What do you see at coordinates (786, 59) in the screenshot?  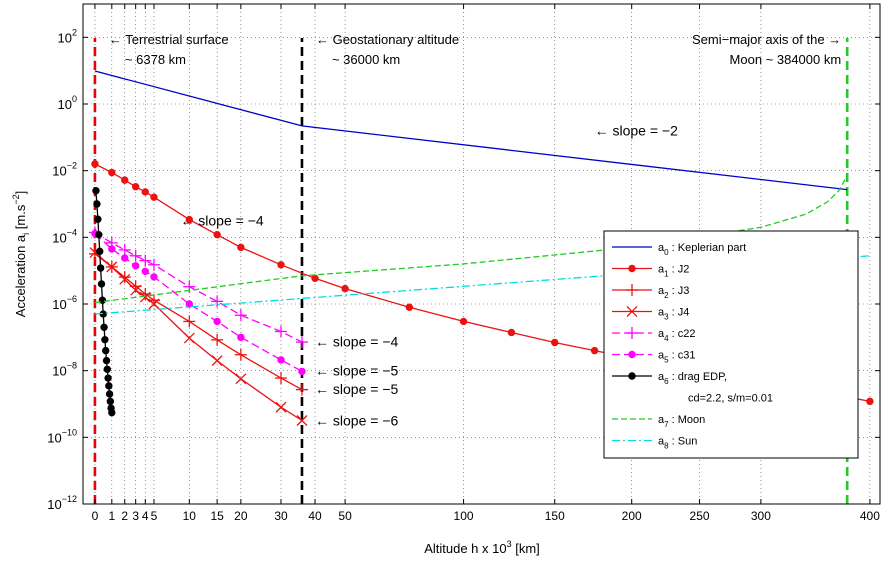 I see `vertical-line-label: Moon ~ 384000 km` at bounding box center [786, 59].